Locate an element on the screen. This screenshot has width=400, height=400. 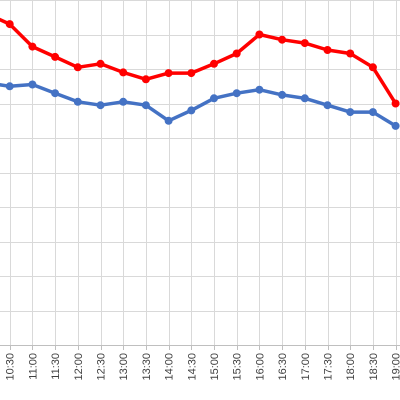
x-tick-label: 18:00 is located at coordinates (351, 367).